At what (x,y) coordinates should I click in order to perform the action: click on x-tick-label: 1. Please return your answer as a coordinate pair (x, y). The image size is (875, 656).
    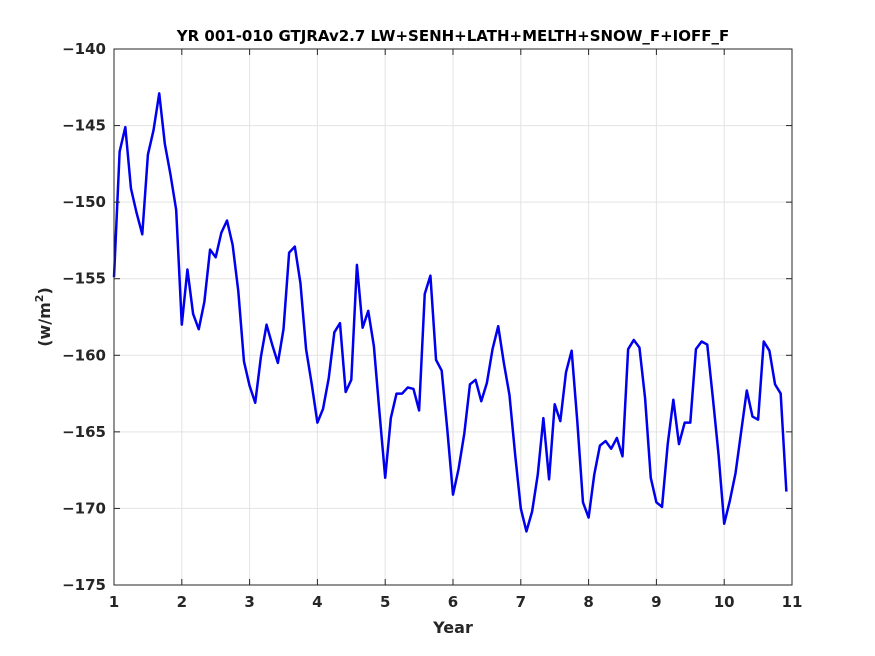
    Looking at the image, I should click on (114, 602).